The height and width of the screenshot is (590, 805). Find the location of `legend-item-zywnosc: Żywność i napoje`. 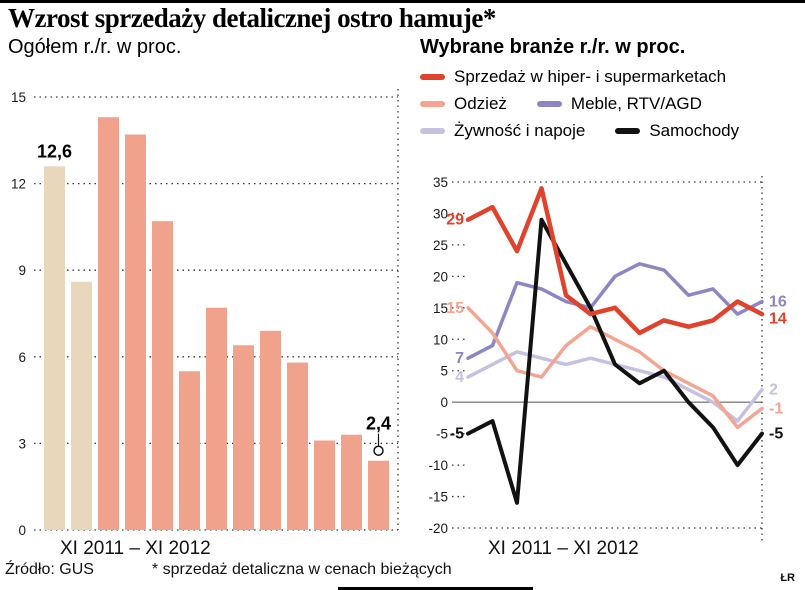

legend-item-zywnosc: Żywność i napoje is located at coordinates (502, 131).